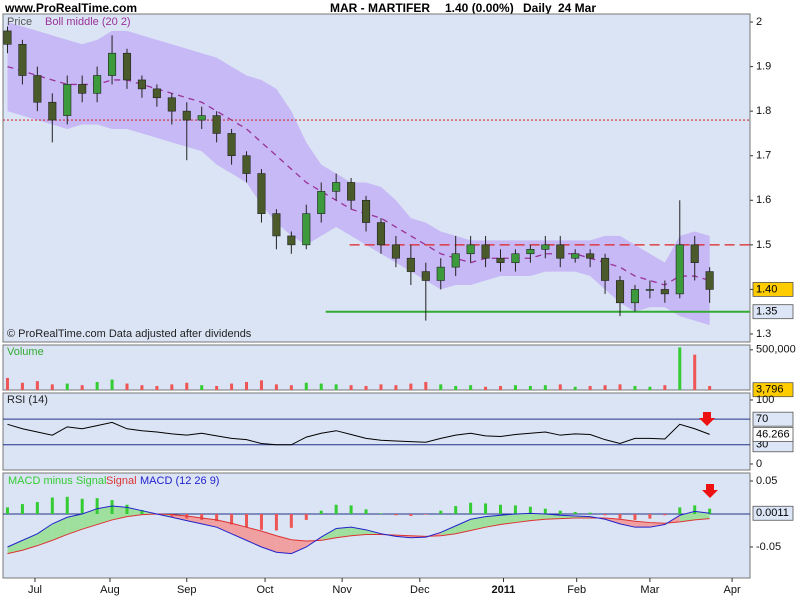 The image size is (800, 600). What do you see at coordinates (342, 590) in the screenshot?
I see `x-tick-label: Nov` at bounding box center [342, 590].